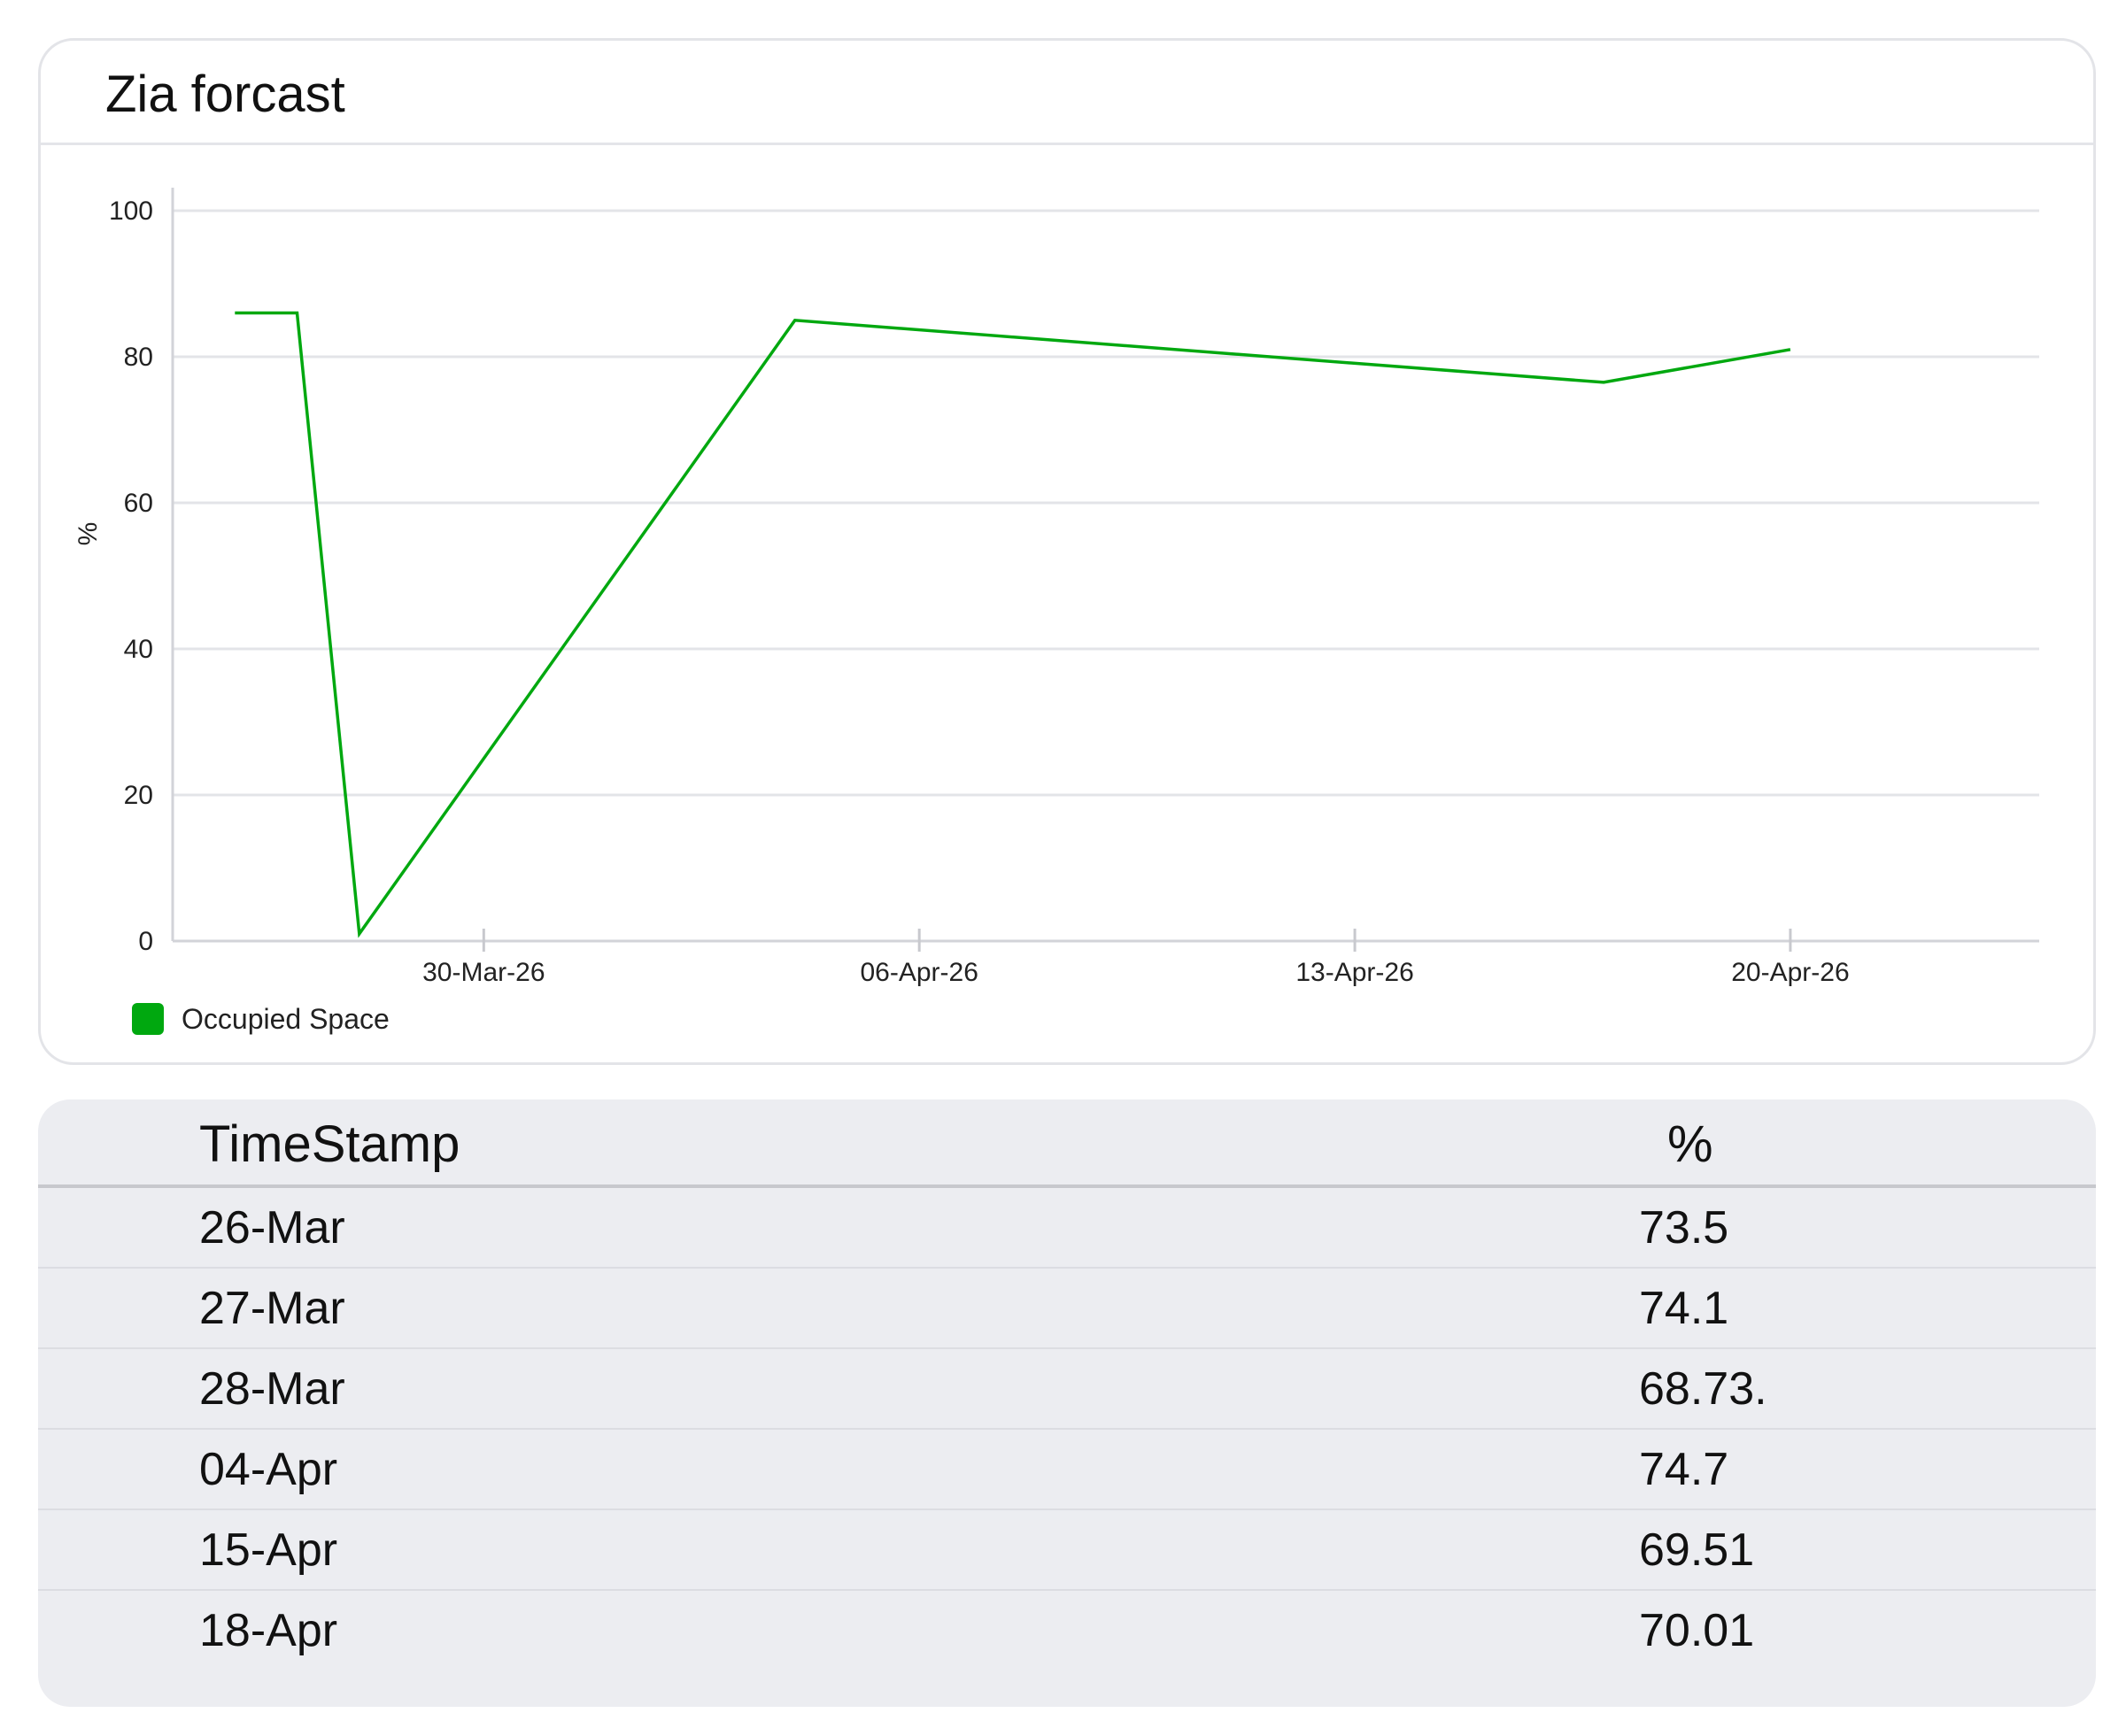  What do you see at coordinates (919, 973) in the screenshot?
I see `x-tick-label: 06-Apr-26` at bounding box center [919, 973].